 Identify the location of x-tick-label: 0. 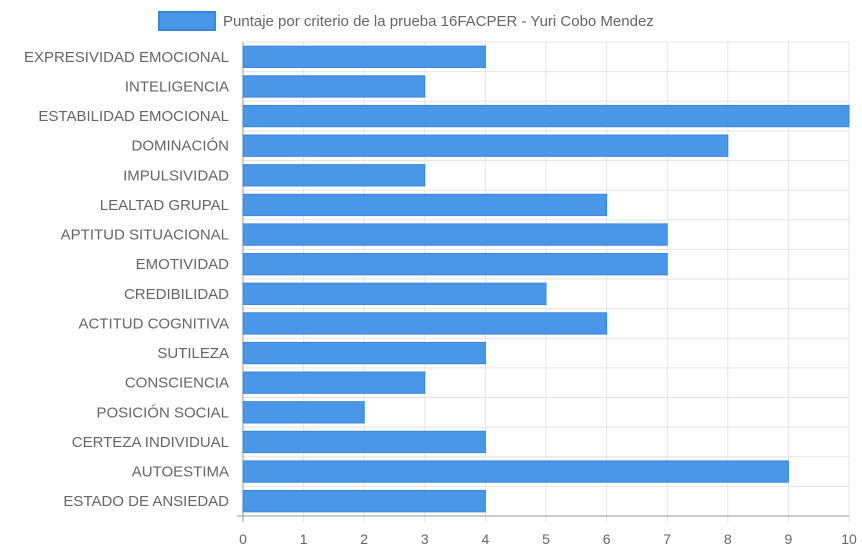
(243, 539).